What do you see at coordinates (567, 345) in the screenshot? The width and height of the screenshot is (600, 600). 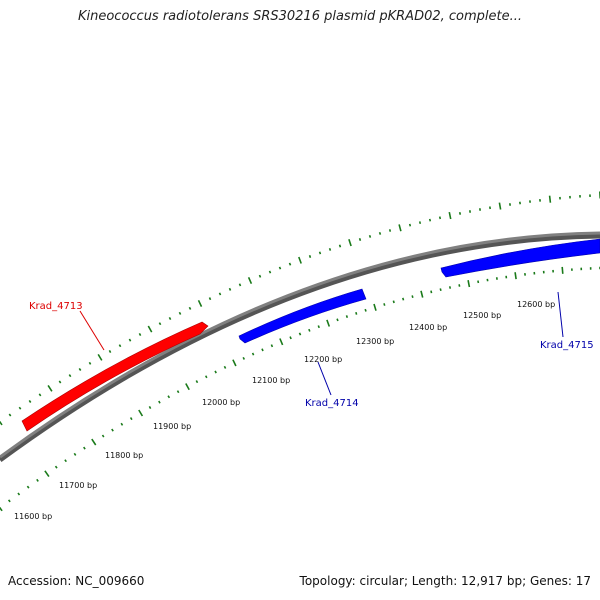 I see `gene-label-krad-4715: Krad_4715` at bounding box center [567, 345].